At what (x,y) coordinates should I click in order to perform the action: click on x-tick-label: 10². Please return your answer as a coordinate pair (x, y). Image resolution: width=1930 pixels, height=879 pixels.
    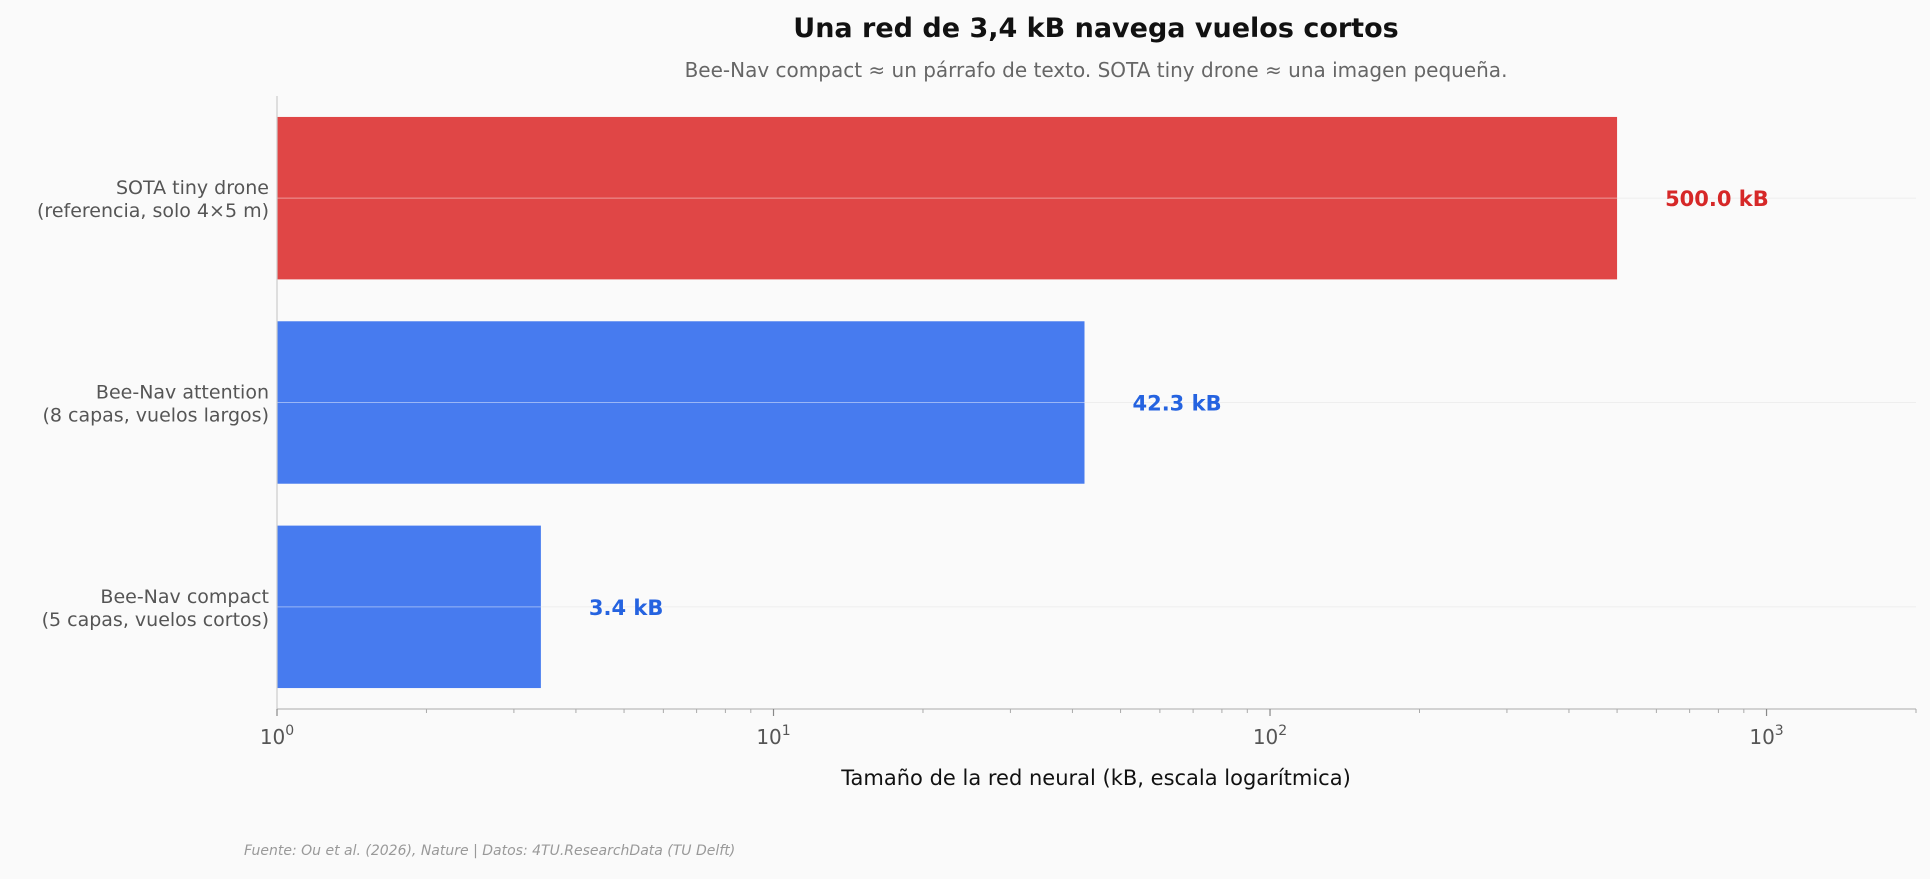
    Looking at the image, I should click on (1270, 736).